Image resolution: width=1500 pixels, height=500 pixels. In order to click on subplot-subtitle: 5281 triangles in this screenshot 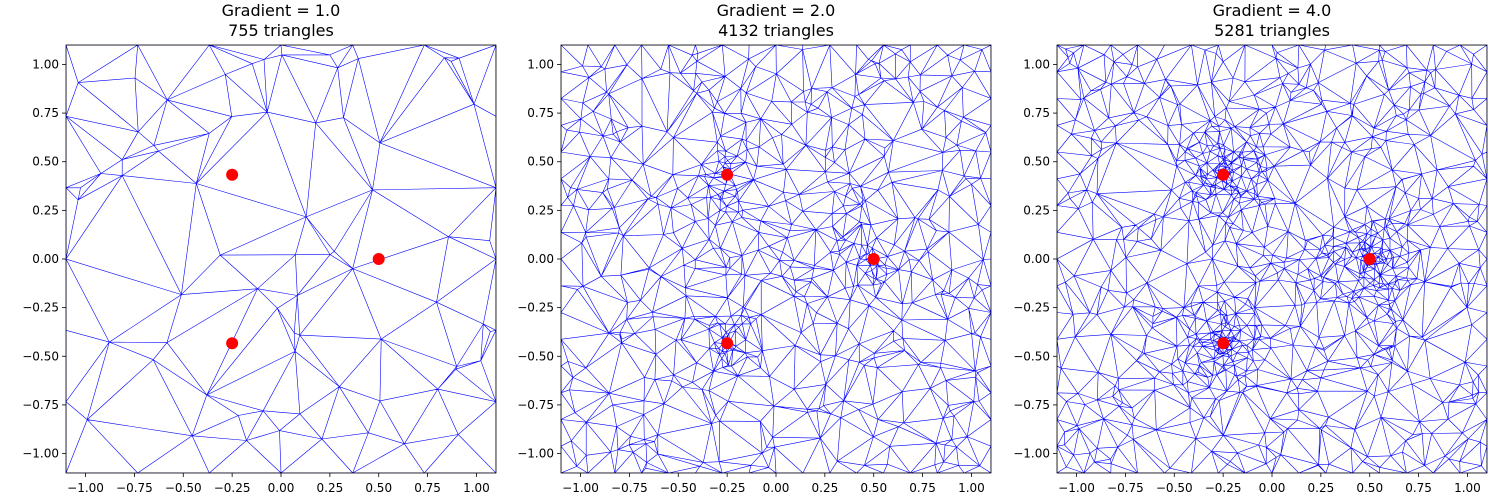, I will do `click(1272, 30)`.